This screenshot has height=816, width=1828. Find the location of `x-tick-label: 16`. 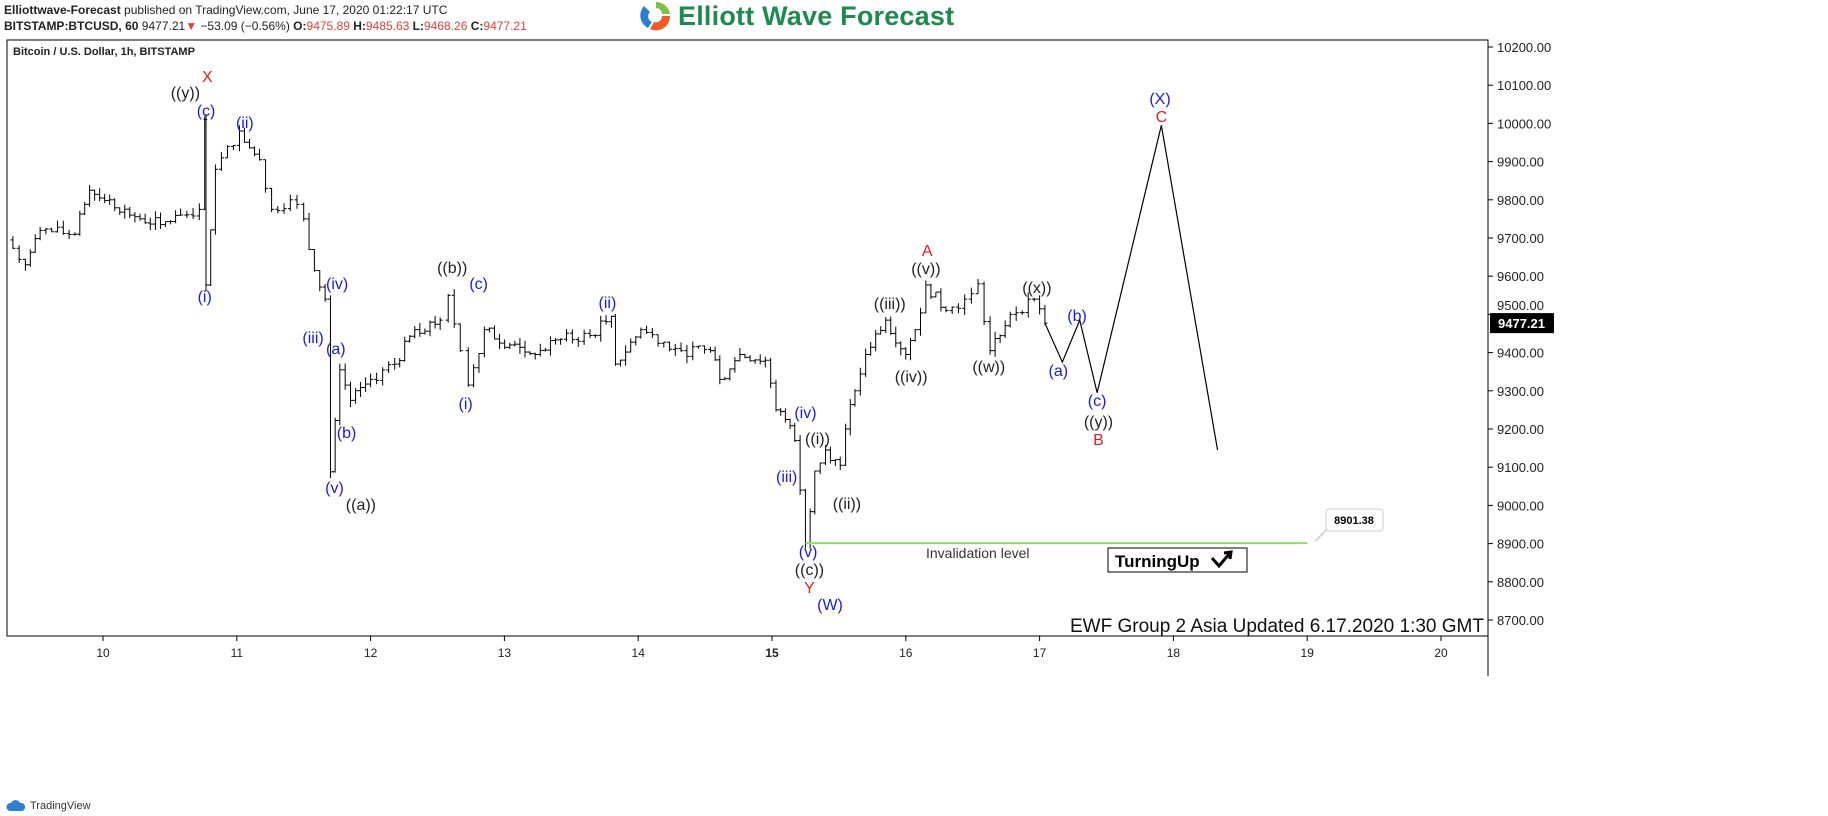

x-tick-label: 16 is located at coordinates (906, 653).